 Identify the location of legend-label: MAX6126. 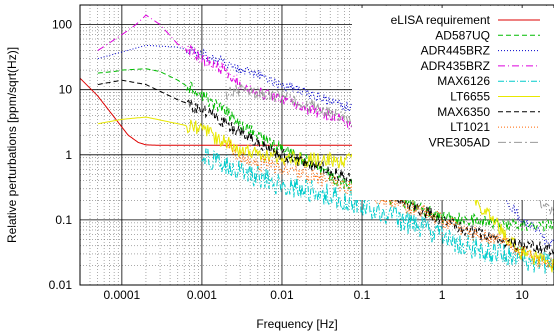
(463, 81).